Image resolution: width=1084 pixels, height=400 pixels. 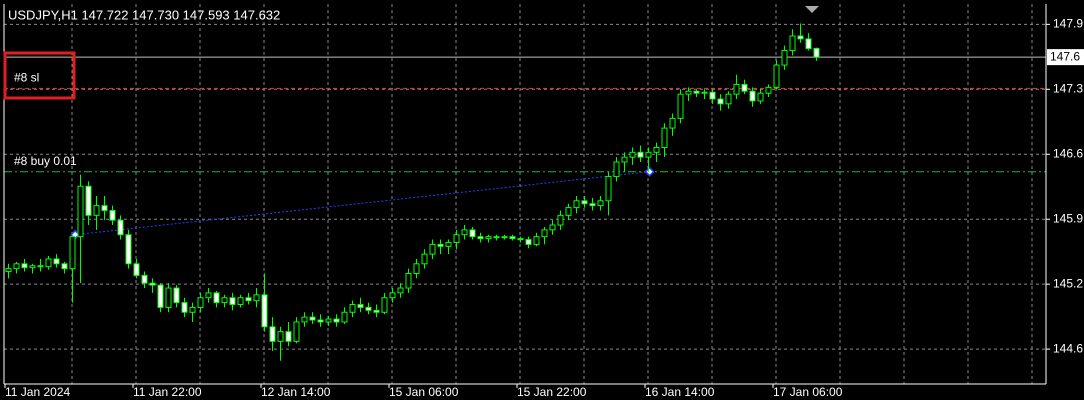 I want to click on x-tick-label: 11 Jan 22:00, so click(x=167, y=392).